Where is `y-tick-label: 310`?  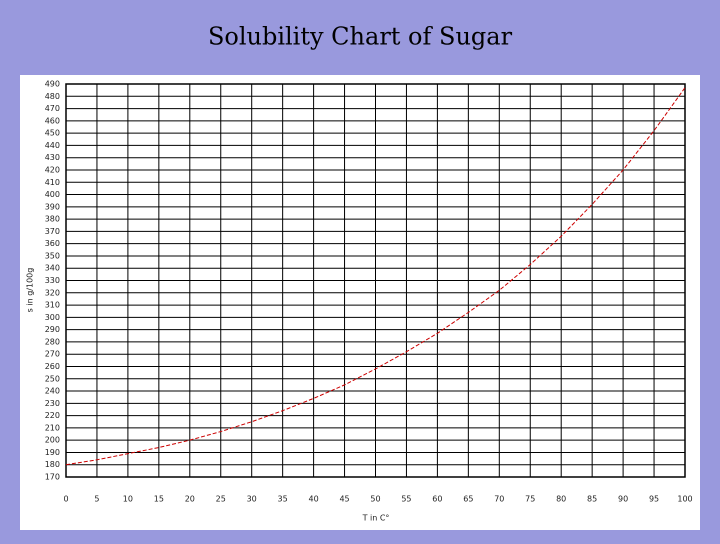 y-tick-label: 310 is located at coordinates (52, 305).